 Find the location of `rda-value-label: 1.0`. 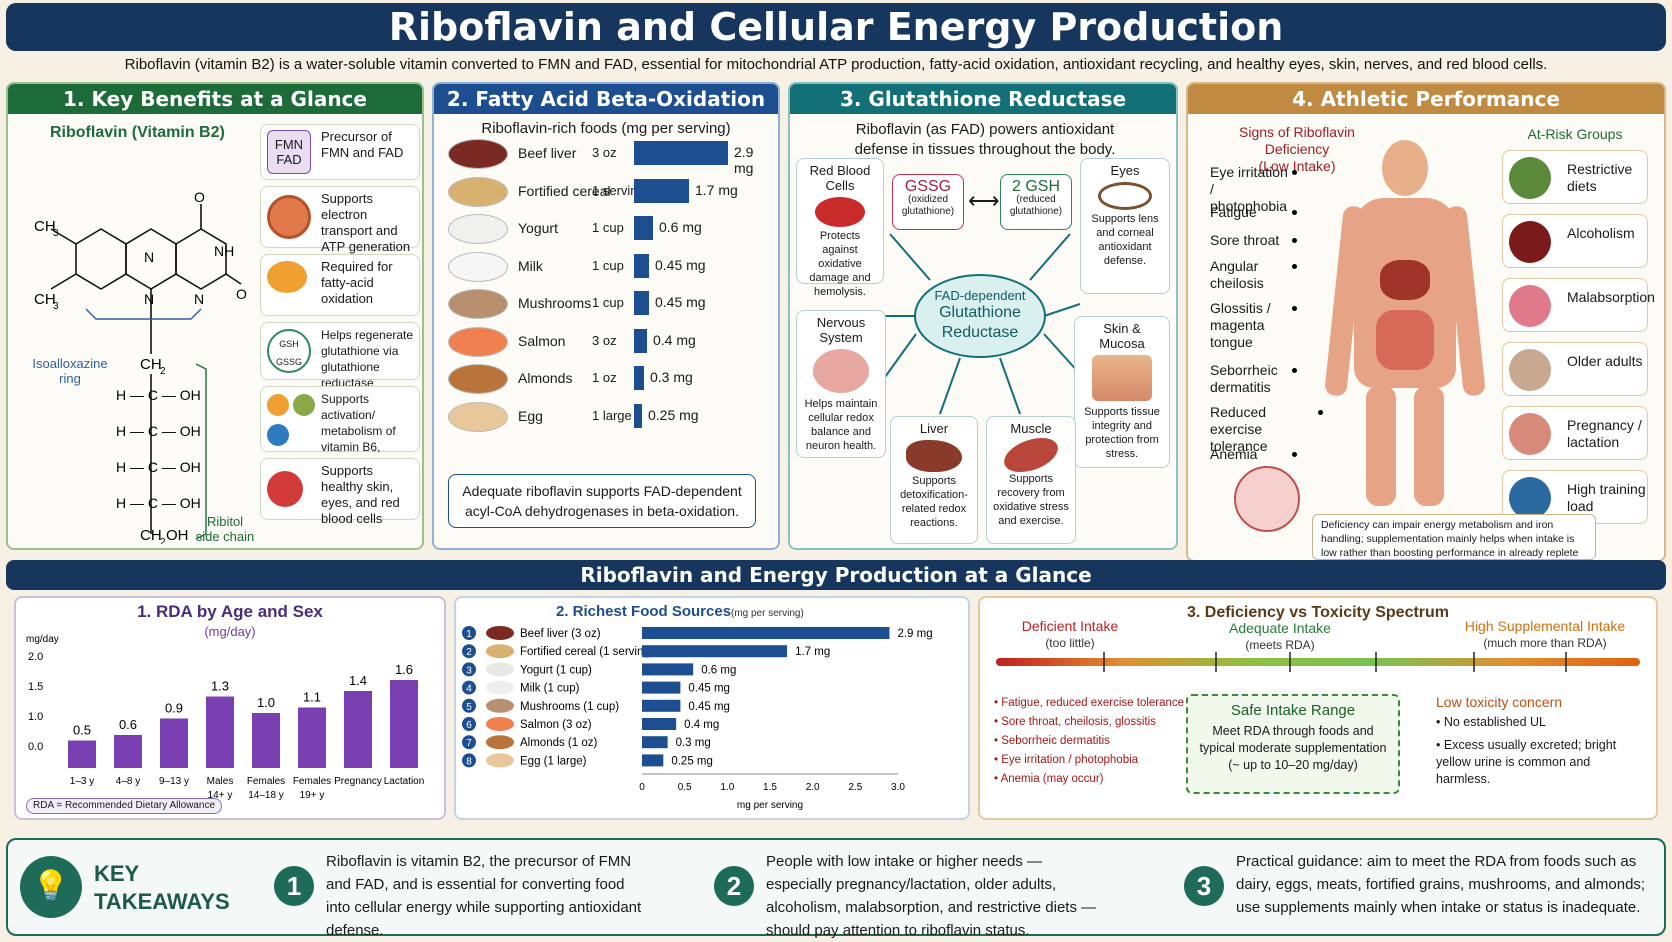

rda-value-label: 1.0 is located at coordinates (266, 702).